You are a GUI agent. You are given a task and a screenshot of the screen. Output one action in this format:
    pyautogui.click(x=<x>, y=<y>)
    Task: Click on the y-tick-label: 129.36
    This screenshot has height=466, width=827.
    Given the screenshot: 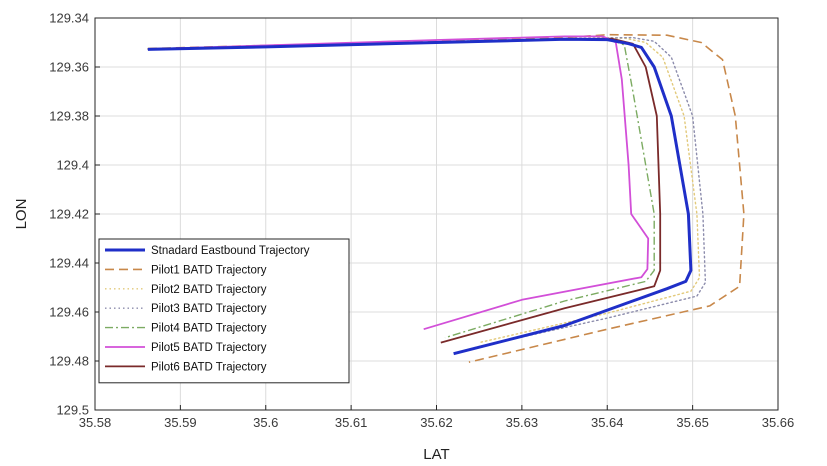 What is the action you would take?
    pyautogui.click(x=69, y=67)
    